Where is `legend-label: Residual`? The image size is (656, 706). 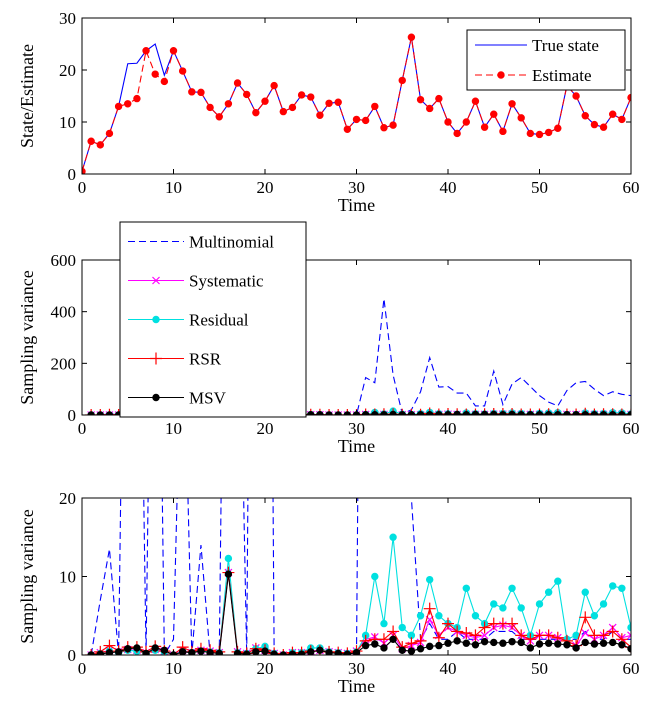 legend-label: Residual is located at coordinates (219, 320).